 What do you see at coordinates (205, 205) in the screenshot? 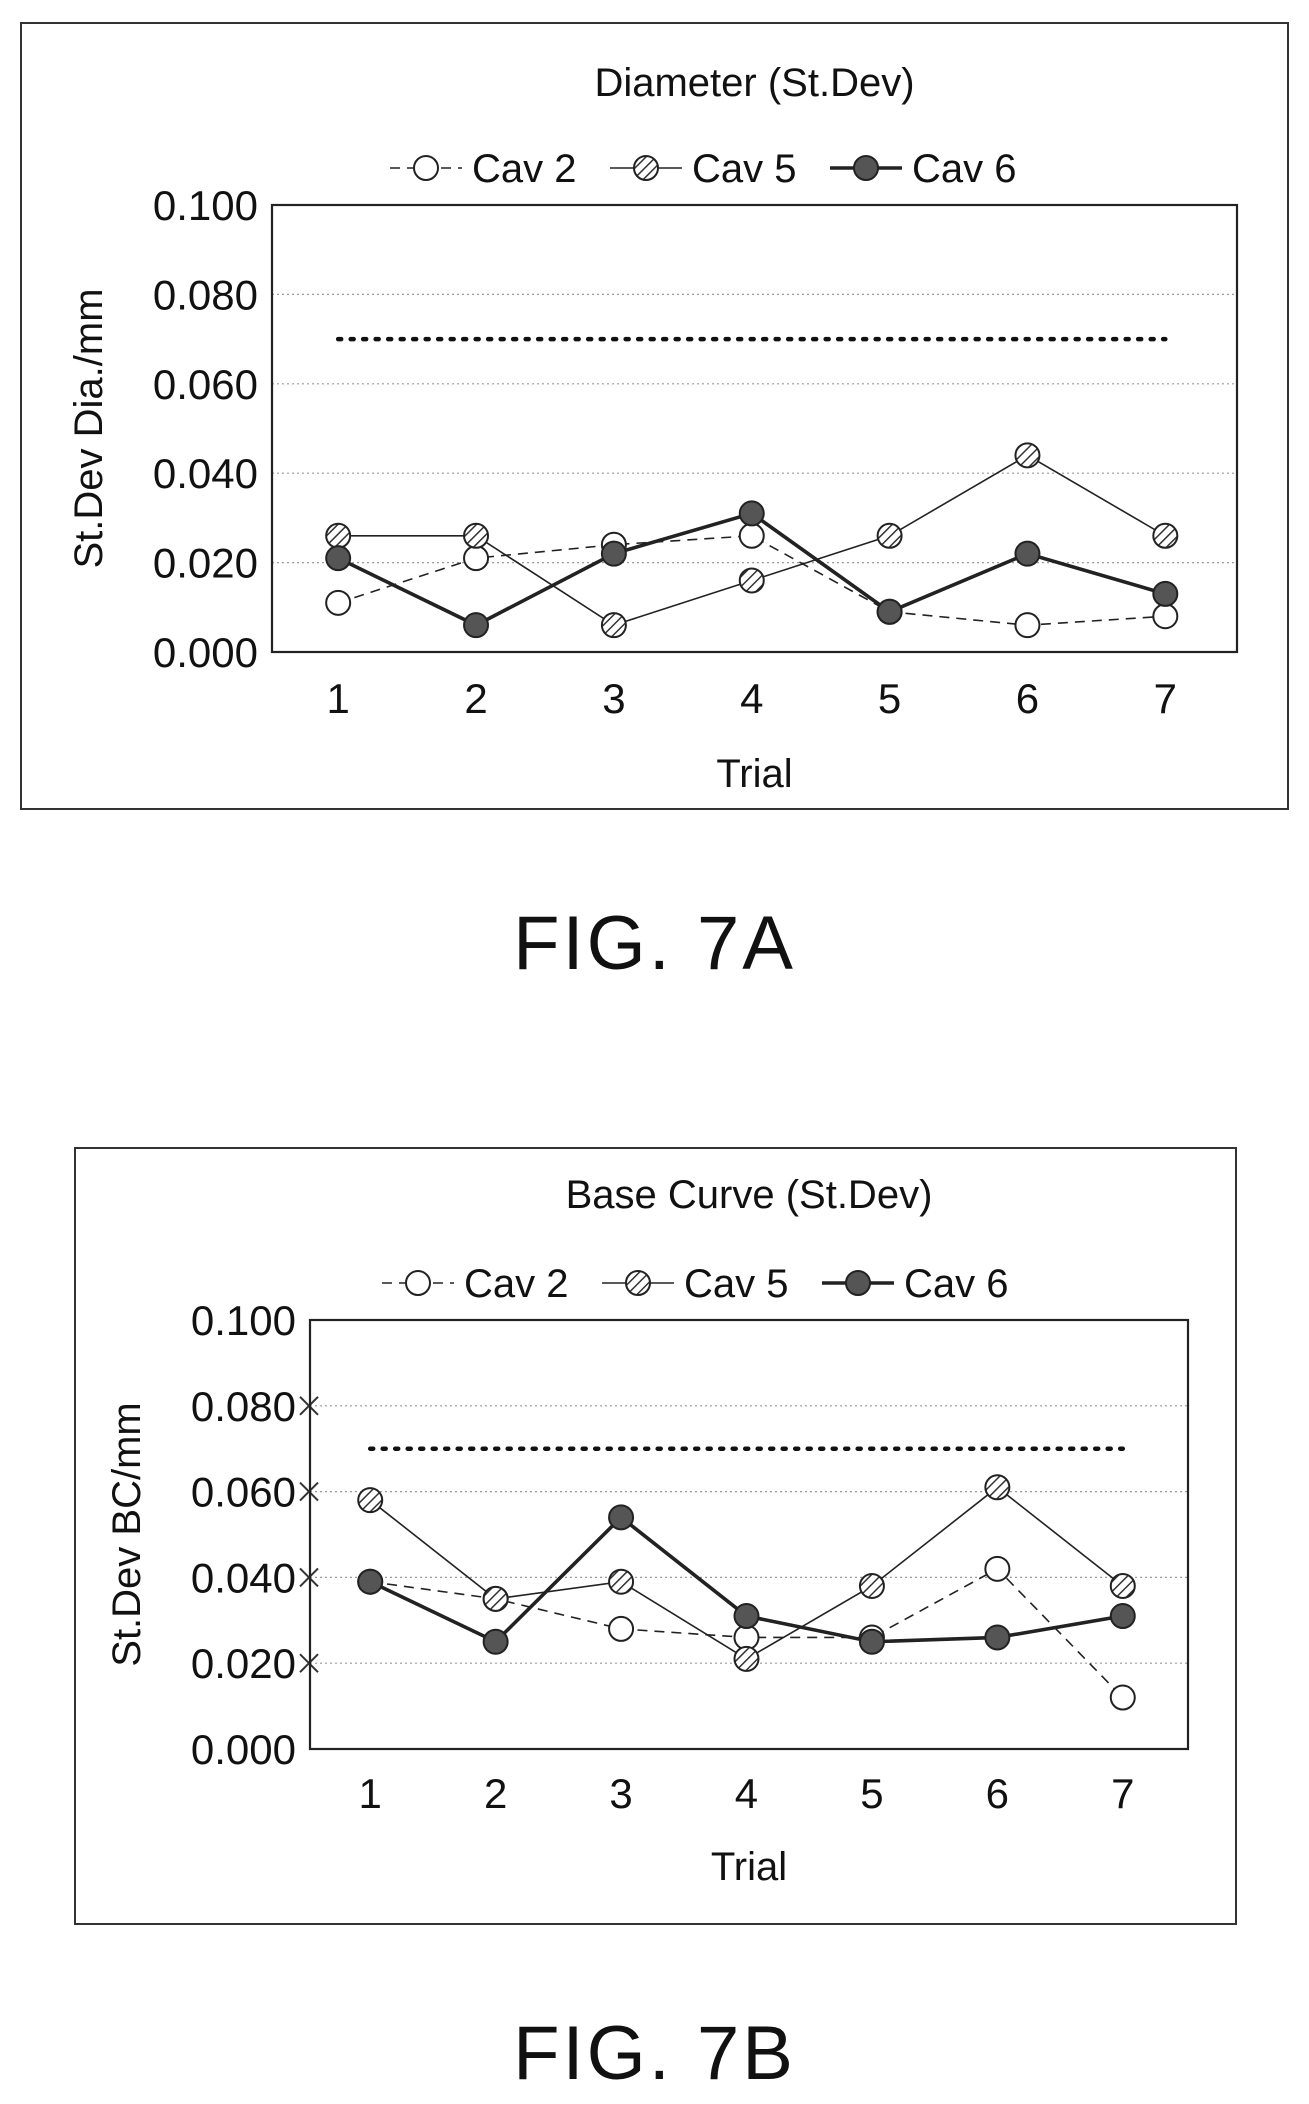
I see `chart-a-ytick-label: 0.100` at bounding box center [205, 205].